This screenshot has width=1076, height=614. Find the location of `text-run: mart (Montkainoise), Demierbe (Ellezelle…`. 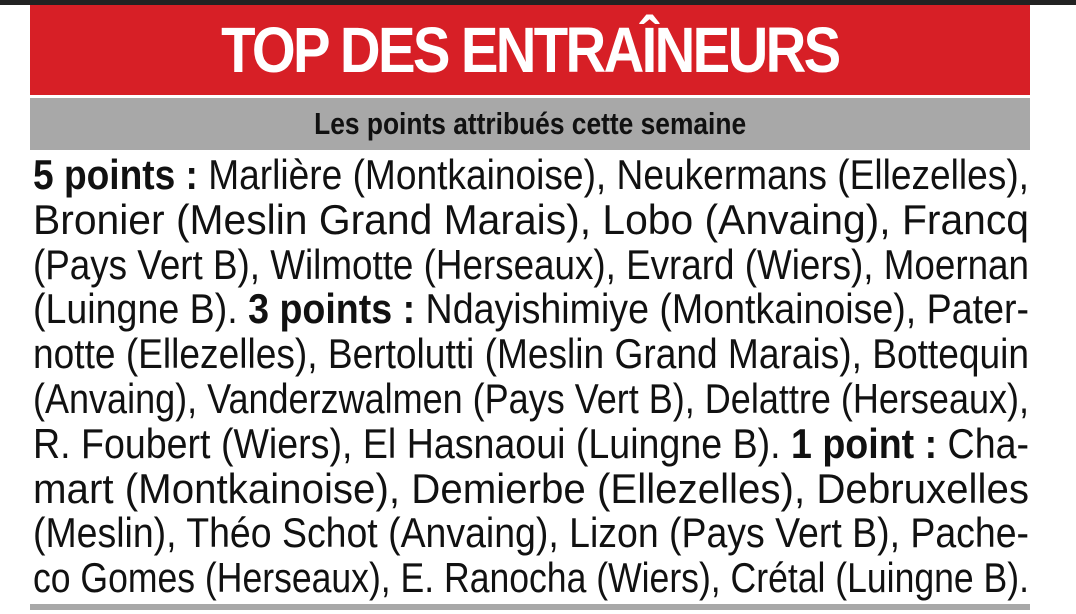

text-run: mart (Montkainoise), Demierbe (Ellezelle… is located at coordinates (531, 488).